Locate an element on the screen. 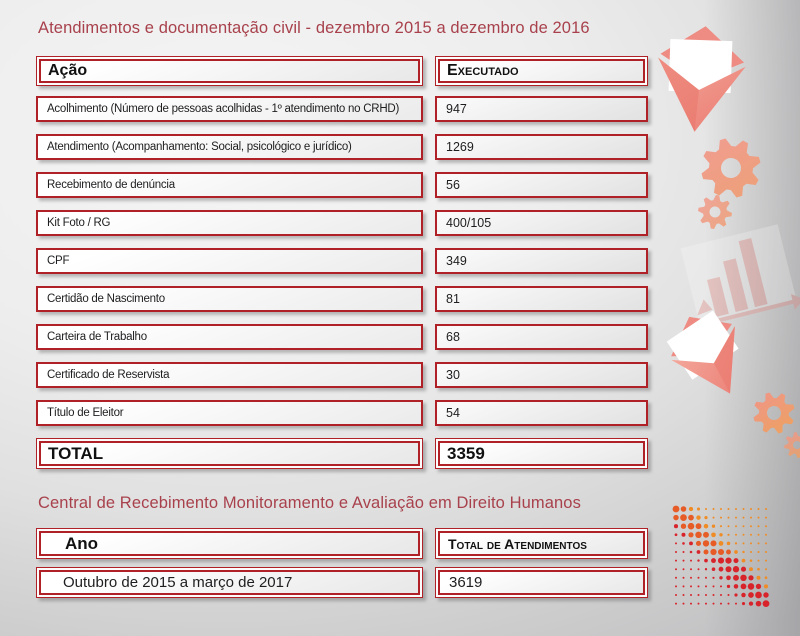 This screenshot has width=800, height=636. executed-cell: 68 is located at coordinates (541, 337).